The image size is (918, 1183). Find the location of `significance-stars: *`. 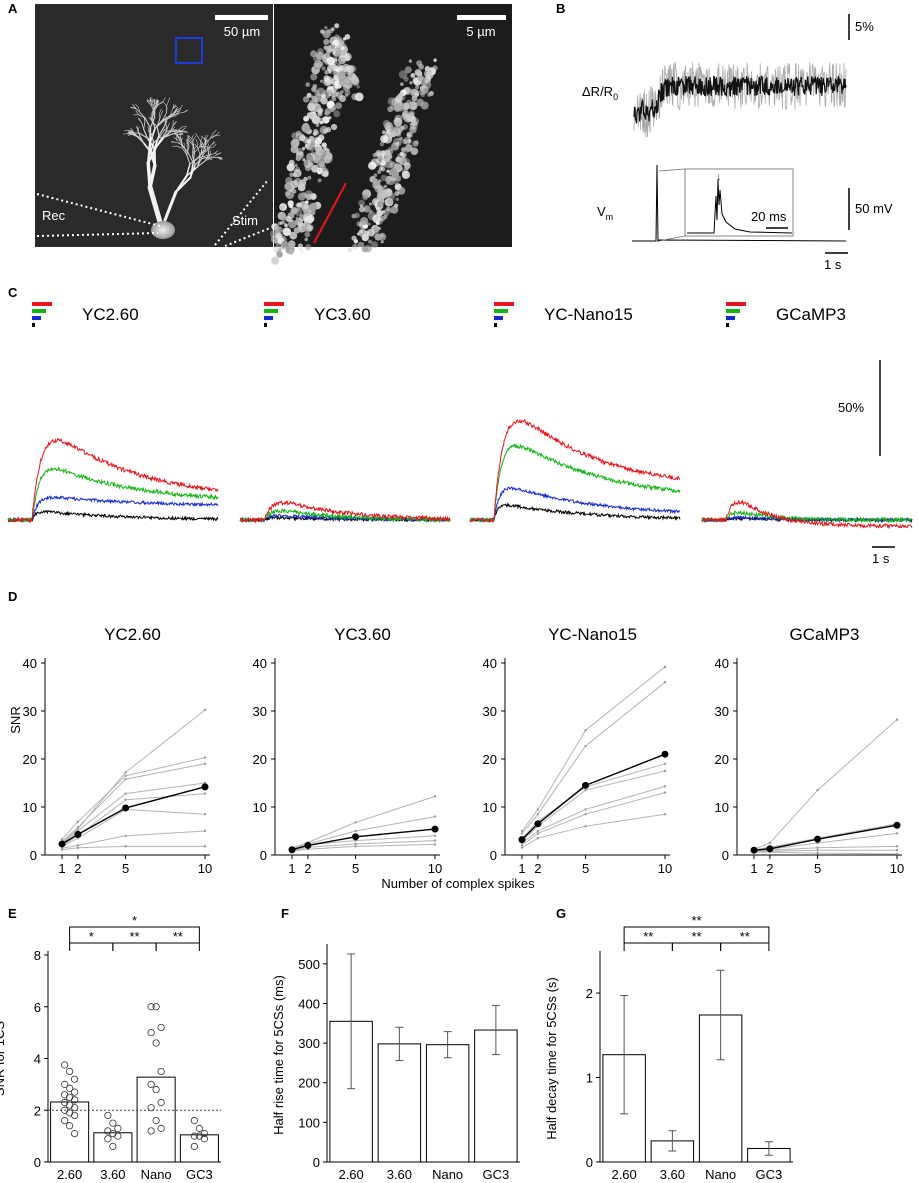

significance-stars: * is located at coordinates (134, 920).